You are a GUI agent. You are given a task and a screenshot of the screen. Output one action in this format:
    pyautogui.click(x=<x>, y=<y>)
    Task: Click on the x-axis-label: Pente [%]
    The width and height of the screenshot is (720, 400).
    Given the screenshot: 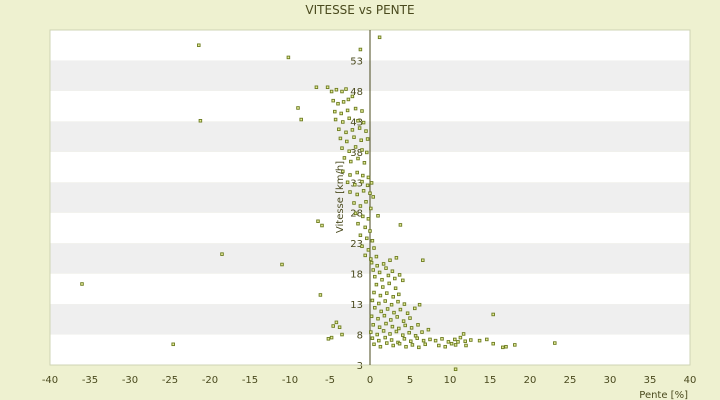 What is the action you would take?
    pyautogui.click(x=663, y=395)
    